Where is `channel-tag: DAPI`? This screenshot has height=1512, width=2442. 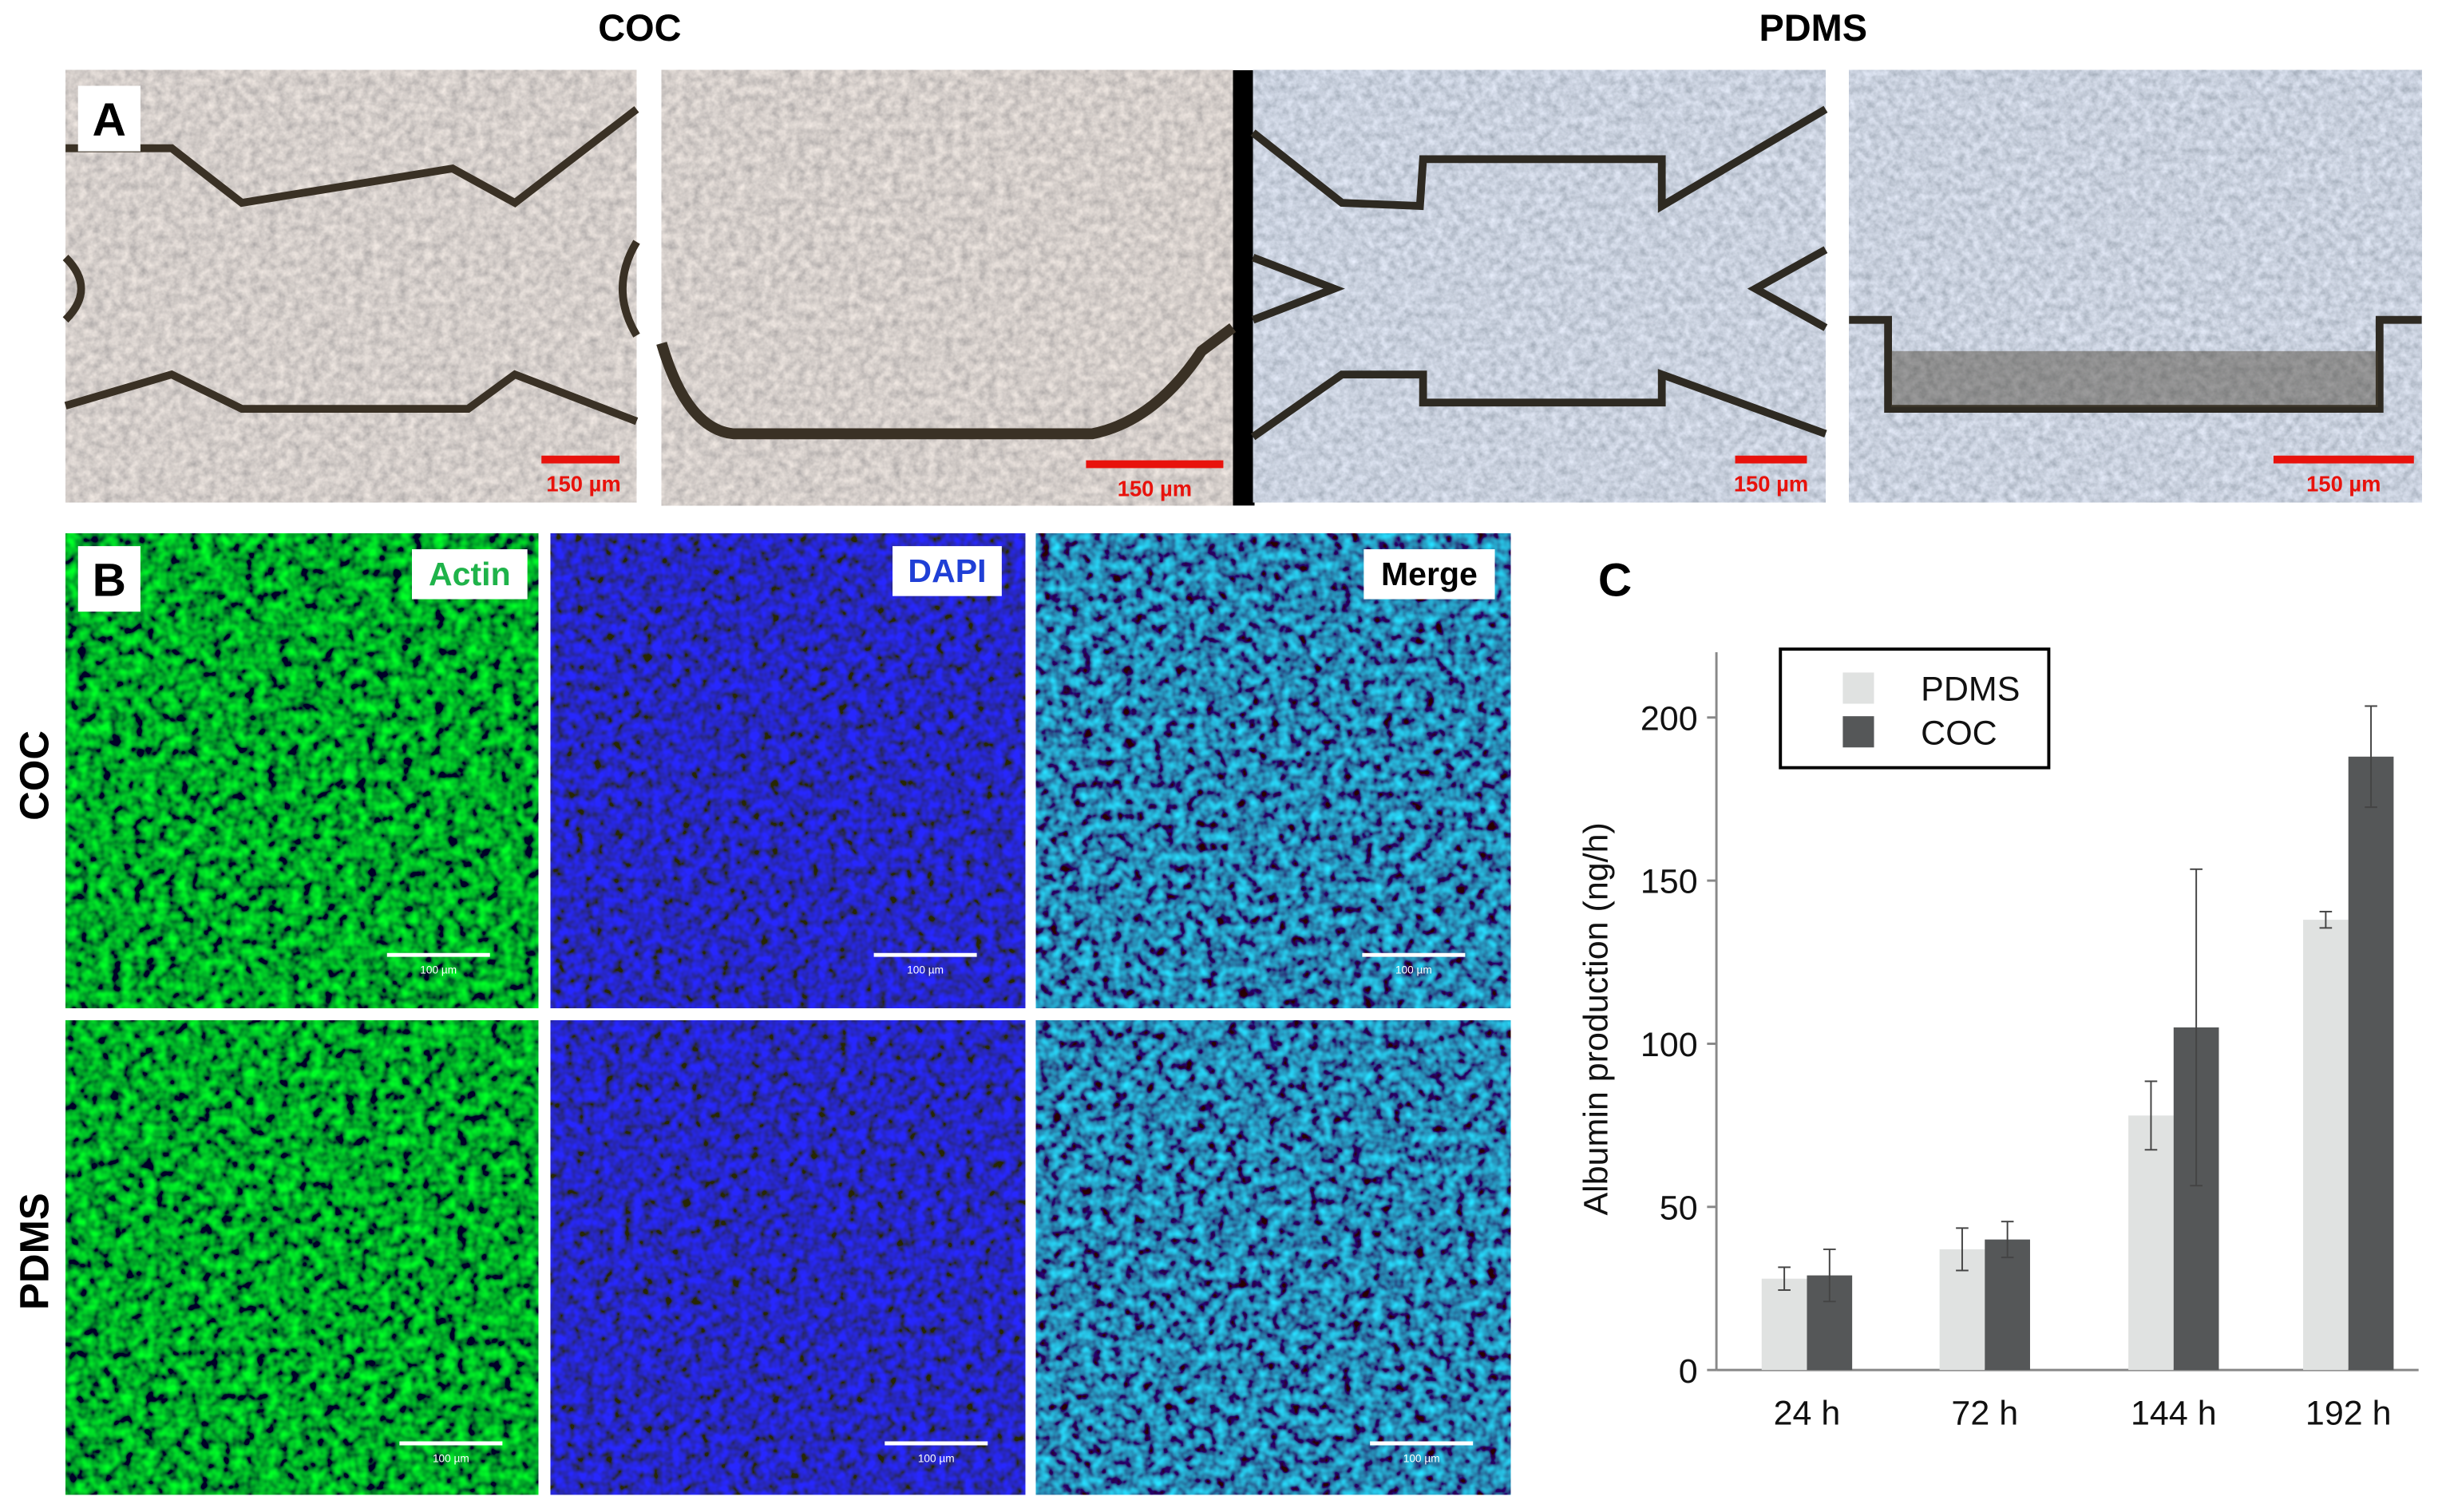
channel-tag: DAPI is located at coordinates (947, 570).